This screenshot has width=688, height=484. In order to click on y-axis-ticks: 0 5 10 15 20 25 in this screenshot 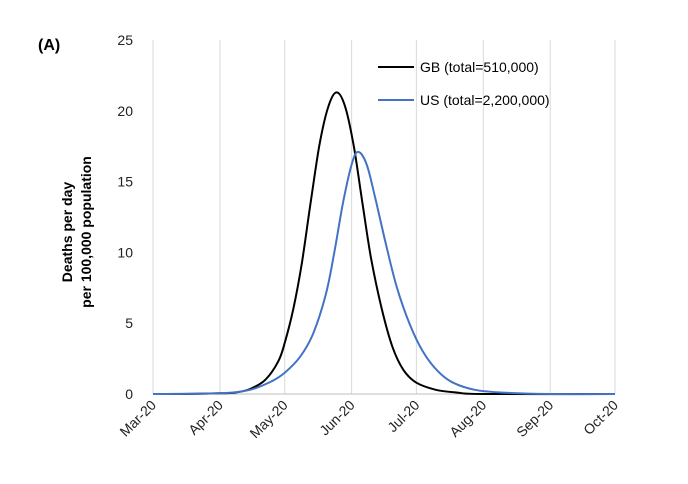, I will do `click(125, 217)`.